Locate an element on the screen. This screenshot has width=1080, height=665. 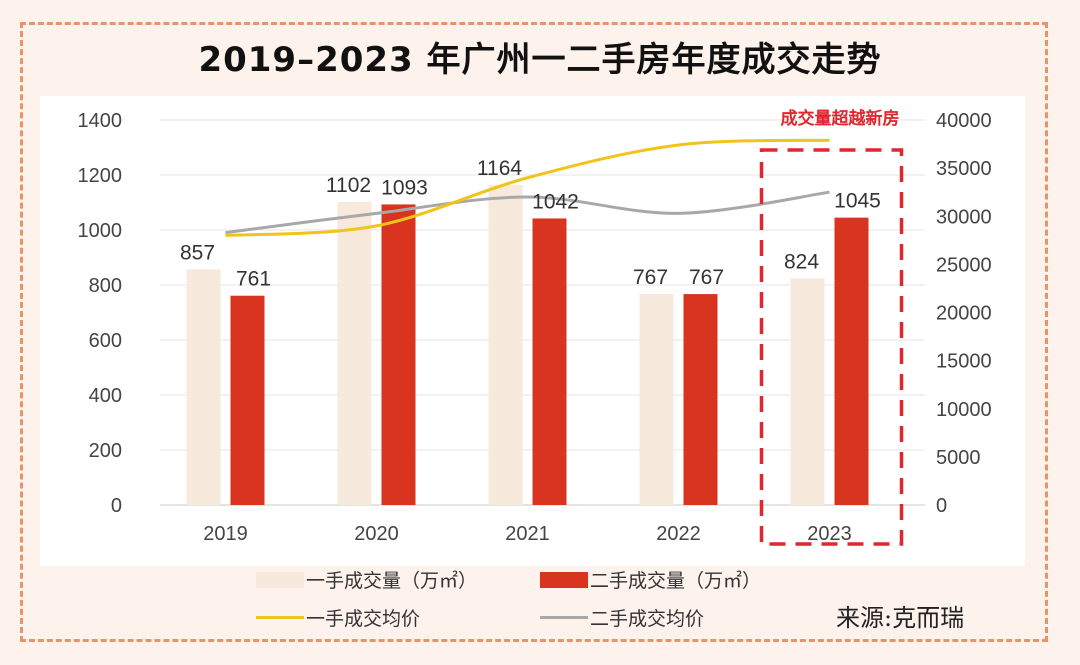
data-label-new-volume: 824 is located at coordinates (801, 261).